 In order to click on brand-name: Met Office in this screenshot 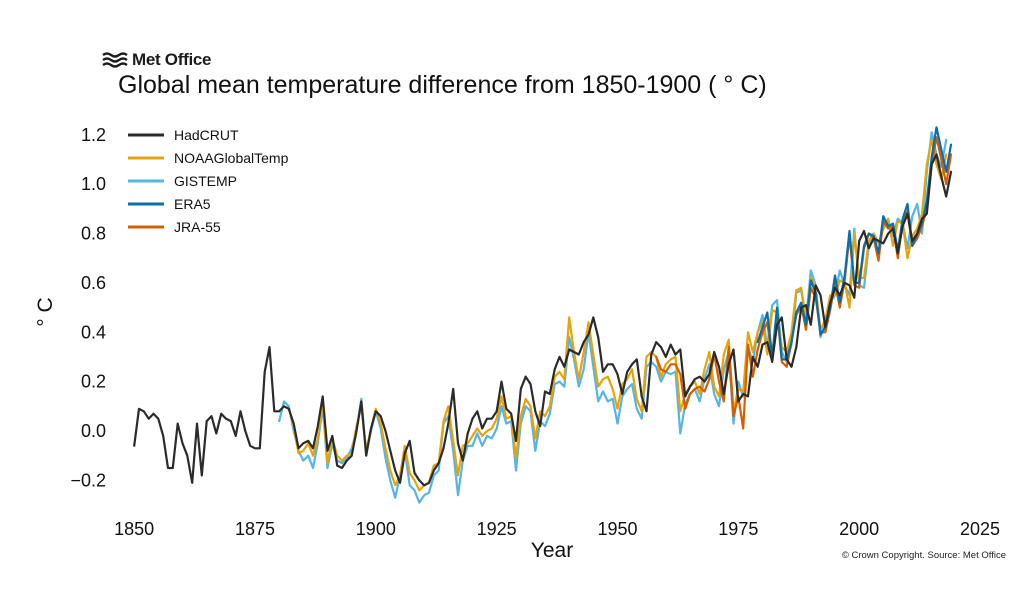, I will do `click(172, 59)`.